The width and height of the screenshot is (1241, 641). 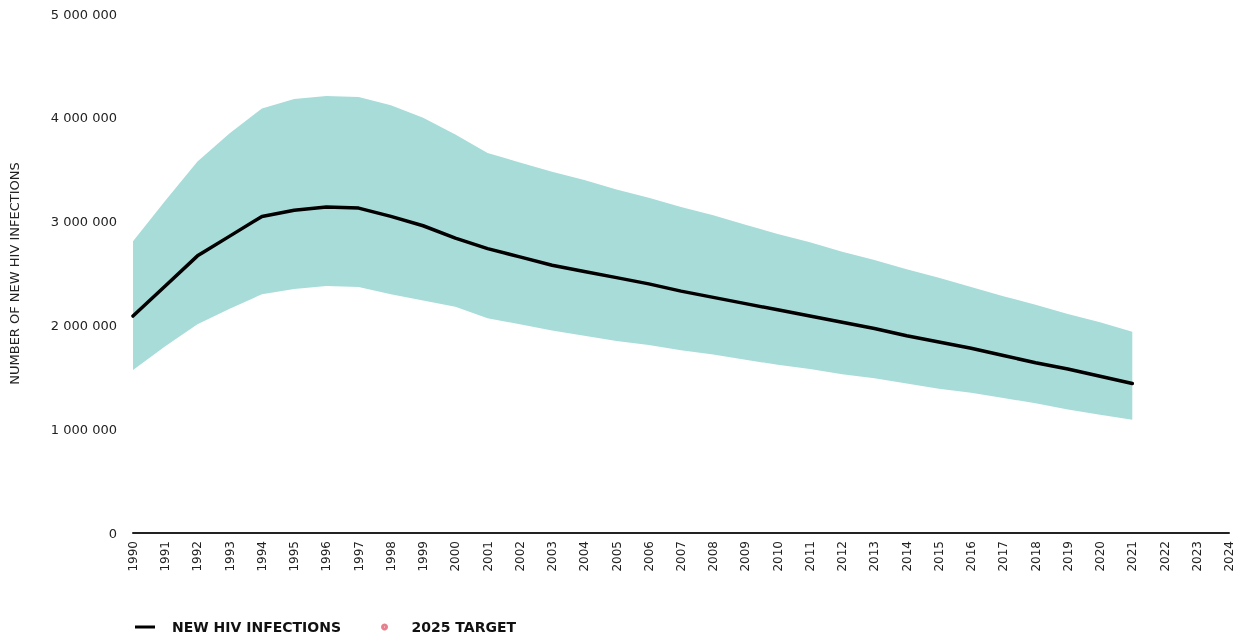 What do you see at coordinates (745, 556) in the screenshot?
I see `x-tick-label: 2009` at bounding box center [745, 556].